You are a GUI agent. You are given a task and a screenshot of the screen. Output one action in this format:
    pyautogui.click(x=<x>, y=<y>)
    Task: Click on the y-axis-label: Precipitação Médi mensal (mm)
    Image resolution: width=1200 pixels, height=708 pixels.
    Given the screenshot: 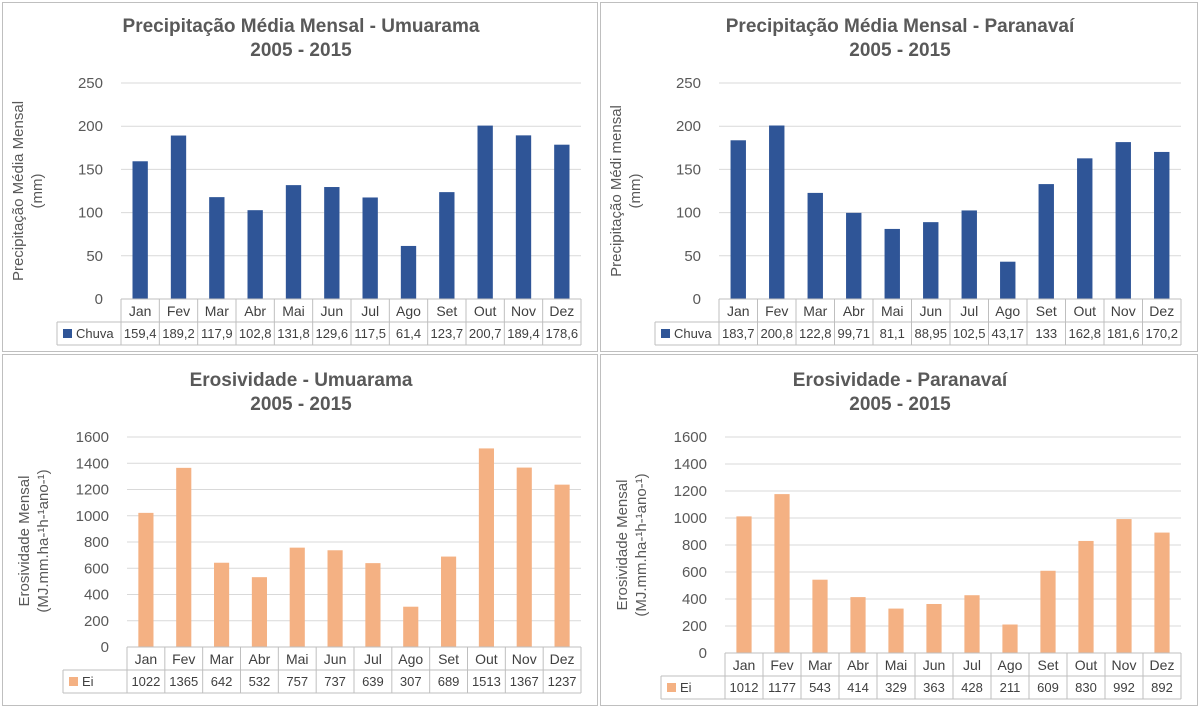 What is the action you would take?
    pyautogui.click(x=626, y=191)
    